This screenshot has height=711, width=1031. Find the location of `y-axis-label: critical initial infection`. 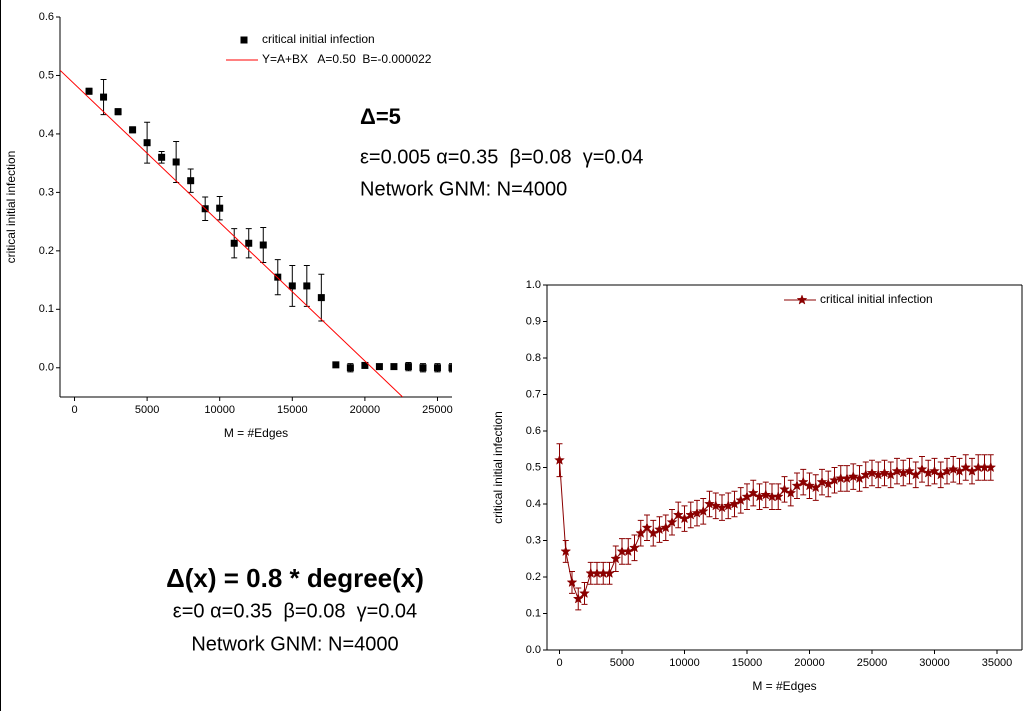

y-axis-label: critical initial infection is located at coordinates (11, 207).